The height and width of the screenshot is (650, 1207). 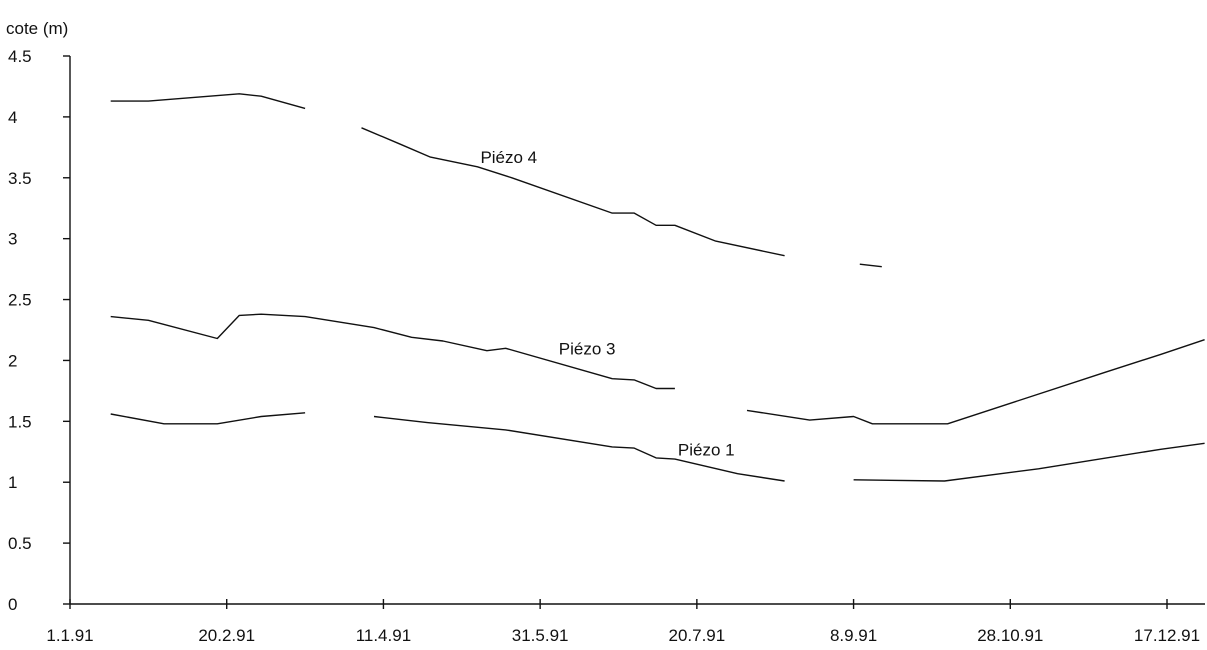 What do you see at coordinates (1010, 635) in the screenshot?
I see `x-tick-label: 28.10.91` at bounding box center [1010, 635].